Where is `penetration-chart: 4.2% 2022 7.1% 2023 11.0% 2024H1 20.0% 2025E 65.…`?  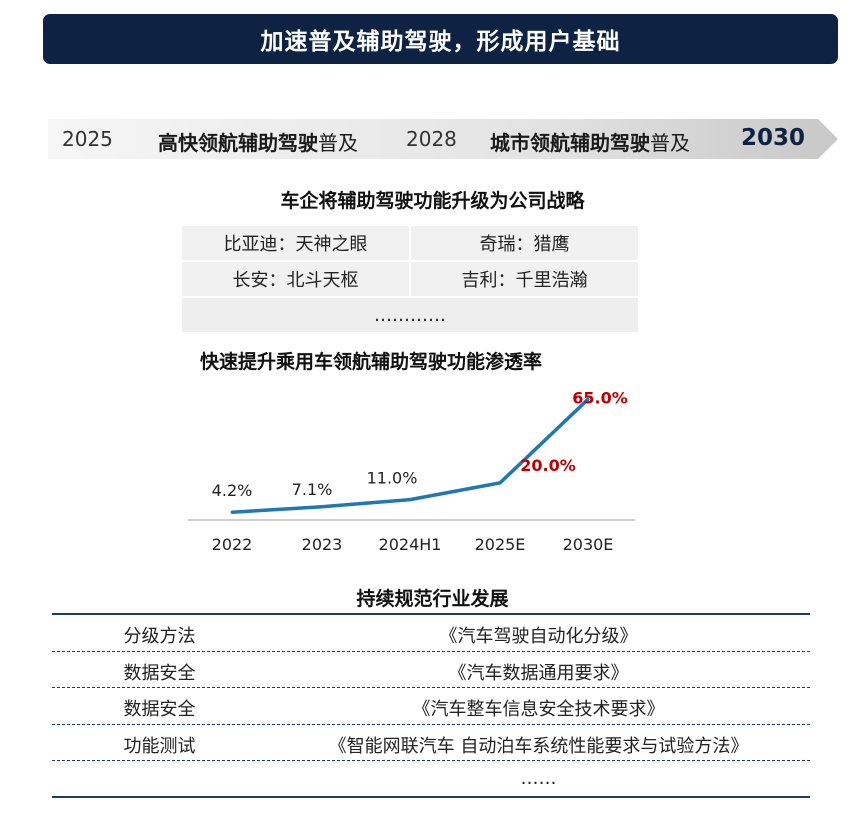
penetration-chart: 4.2% 2022 7.1% 2023 11.0% 2024H1 20.0% 2025E 65.… is located at coordinates (410, 465).